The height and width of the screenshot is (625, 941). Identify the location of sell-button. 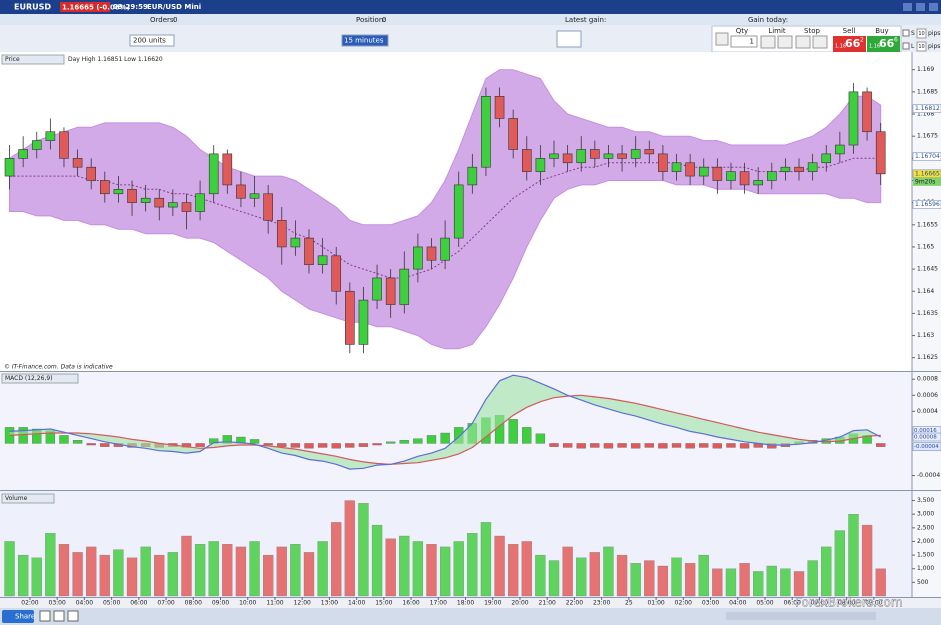
(849, 44).